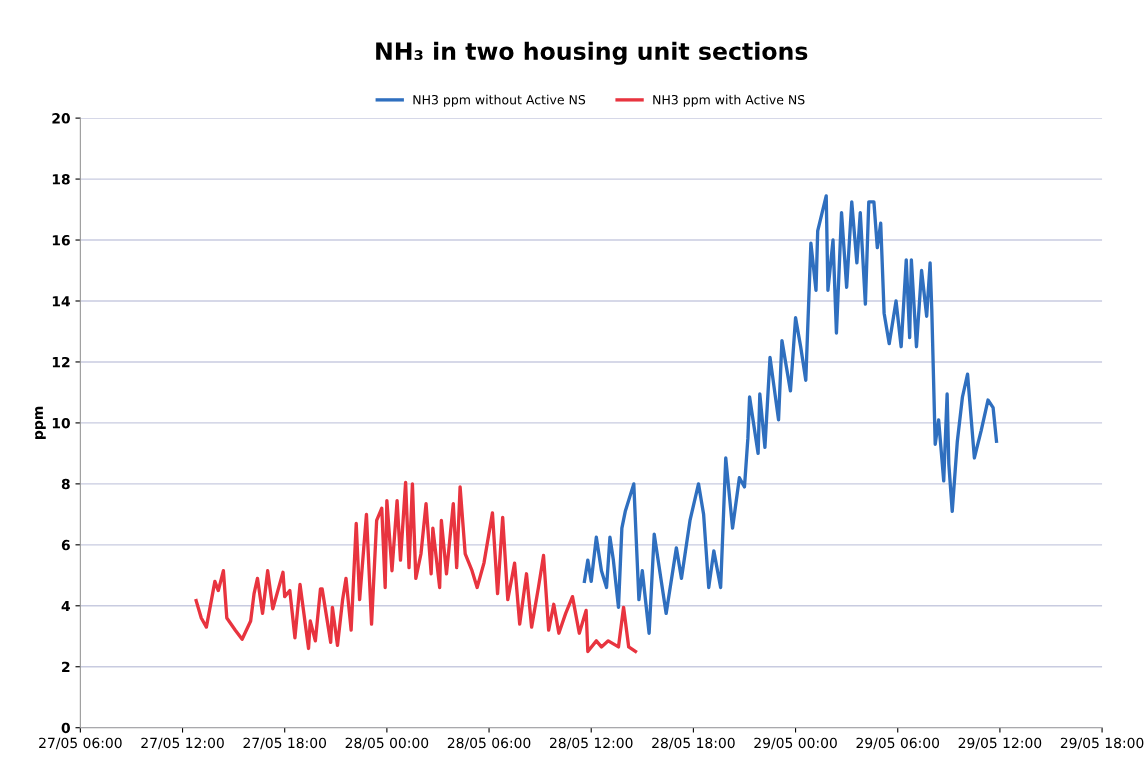  What do you see at coordinates (61, 118) in the screenshot?
I see `y-tick-label: 20` at bounding box center [61, 118].